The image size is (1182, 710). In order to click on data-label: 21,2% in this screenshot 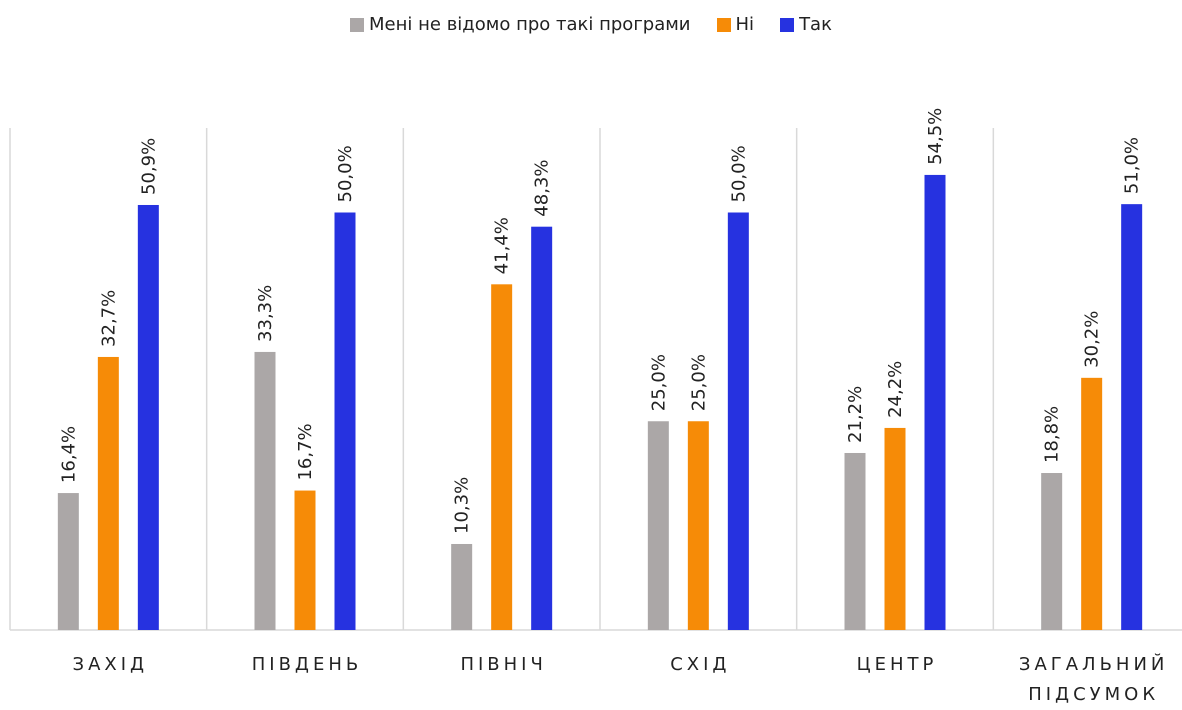, I will do `click(855, 414)`.